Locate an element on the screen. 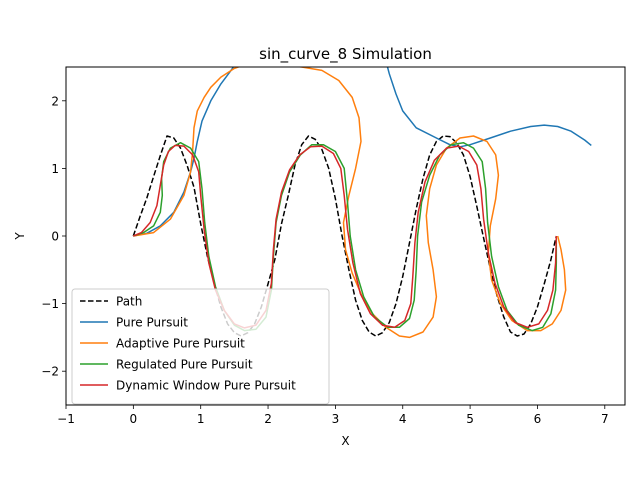  y-tick-label: 0 is located at coordinates (55, 237).